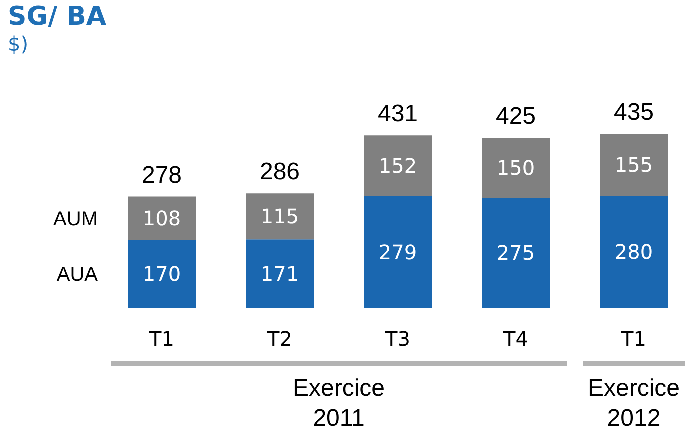 This screenshot has width=698, height=443. I want to click on x-tick-label: T2, so click(279, 339).